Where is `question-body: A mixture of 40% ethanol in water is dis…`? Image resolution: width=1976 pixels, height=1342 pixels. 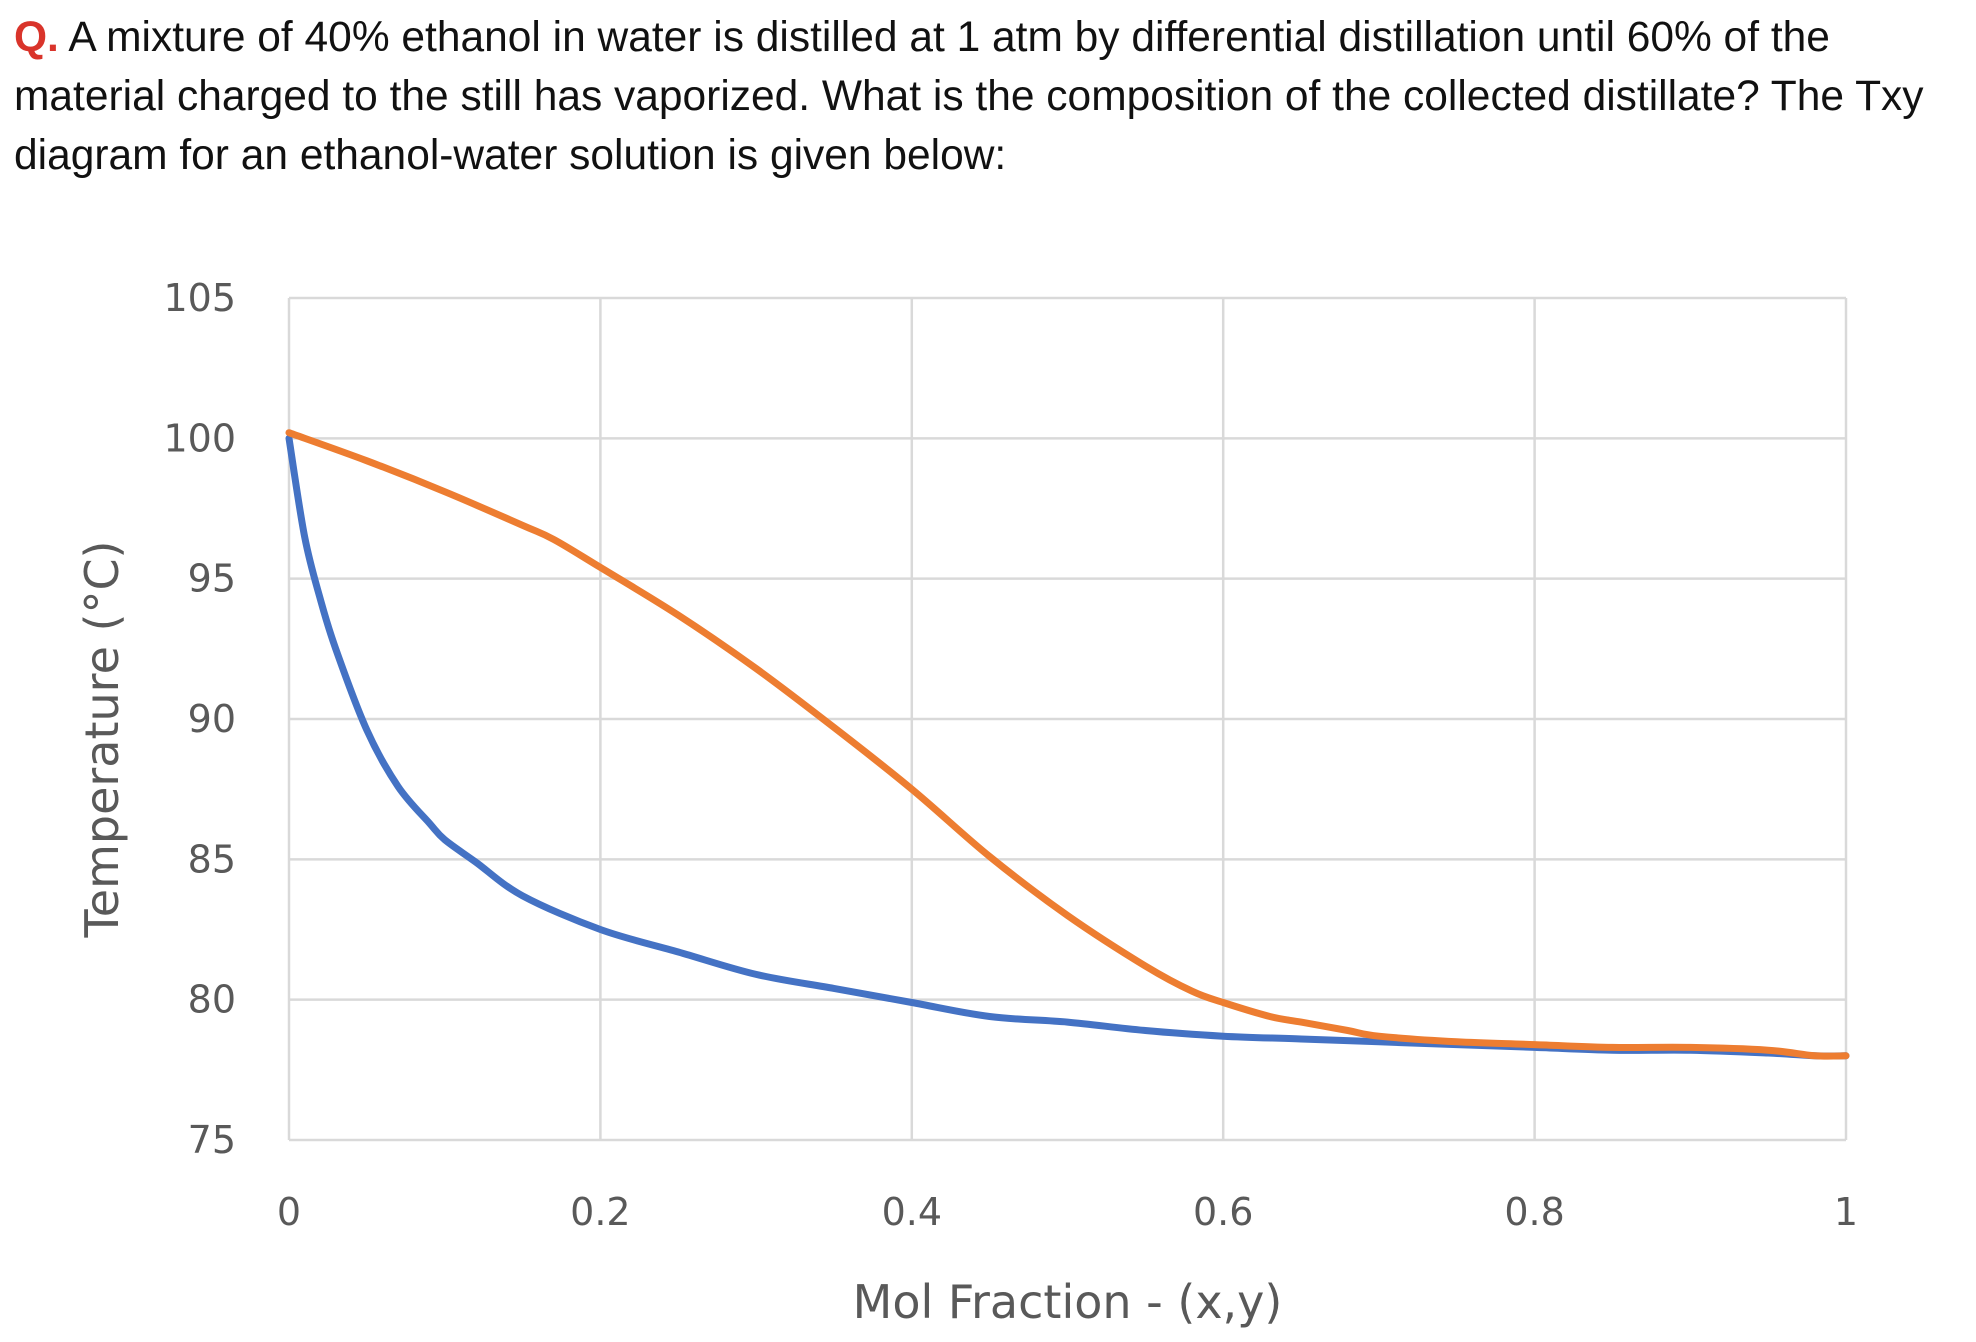 question-body: A mixture of 40% ethanol in water is dis… is located at coordinates (969, 96).